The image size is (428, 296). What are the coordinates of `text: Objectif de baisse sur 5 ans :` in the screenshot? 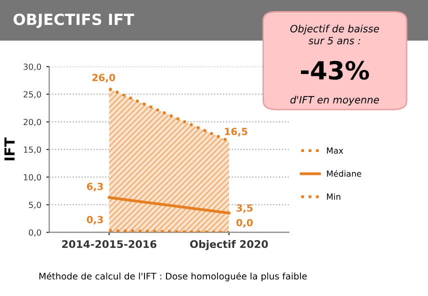 It's located at (335, 34).